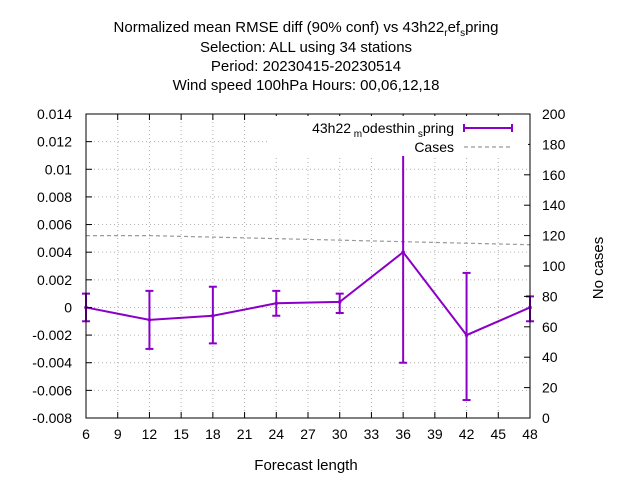  What do you see at coordinates (530, 434) in the screenshot?
I see `x-tick-label: 48` at bounding box center [530, 434].